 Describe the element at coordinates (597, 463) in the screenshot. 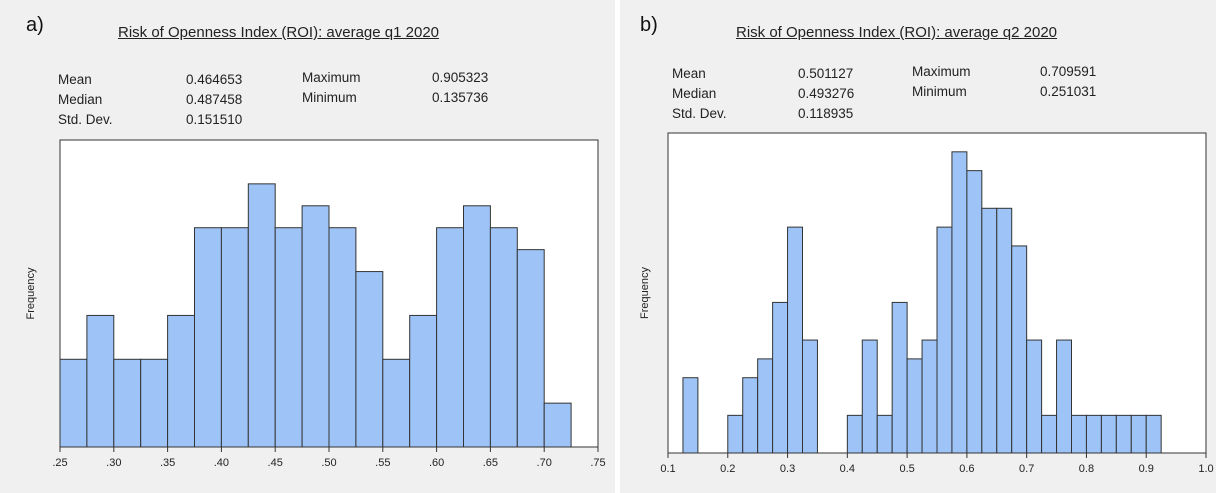

I see `x-tick-label: .75` at that location.